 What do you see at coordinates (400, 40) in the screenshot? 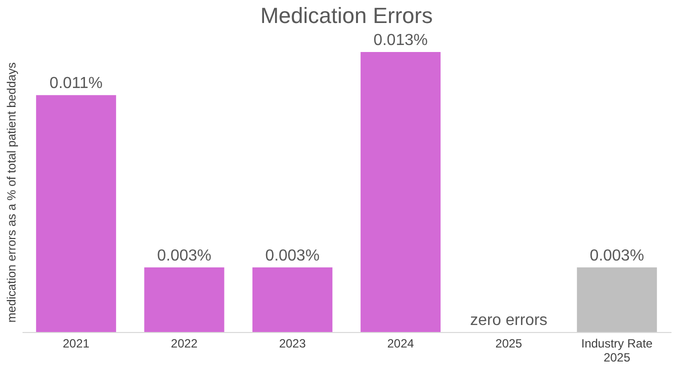
I see `data-label: 0.013%` at bounding box center [400, 40].